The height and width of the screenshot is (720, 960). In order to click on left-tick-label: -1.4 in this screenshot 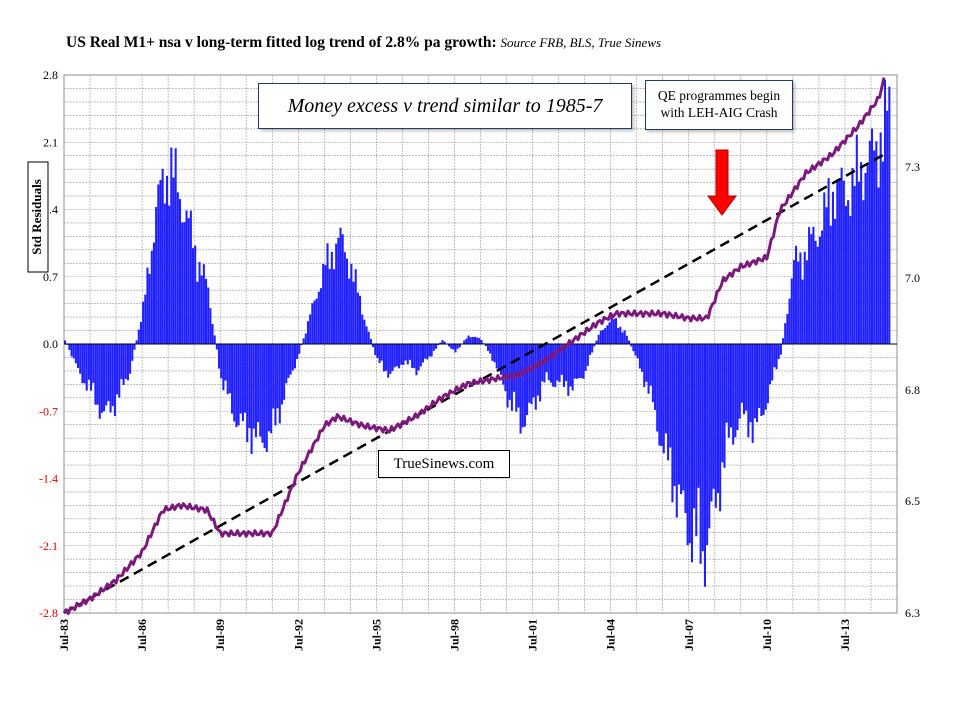, I will do `click(48, 479)`.